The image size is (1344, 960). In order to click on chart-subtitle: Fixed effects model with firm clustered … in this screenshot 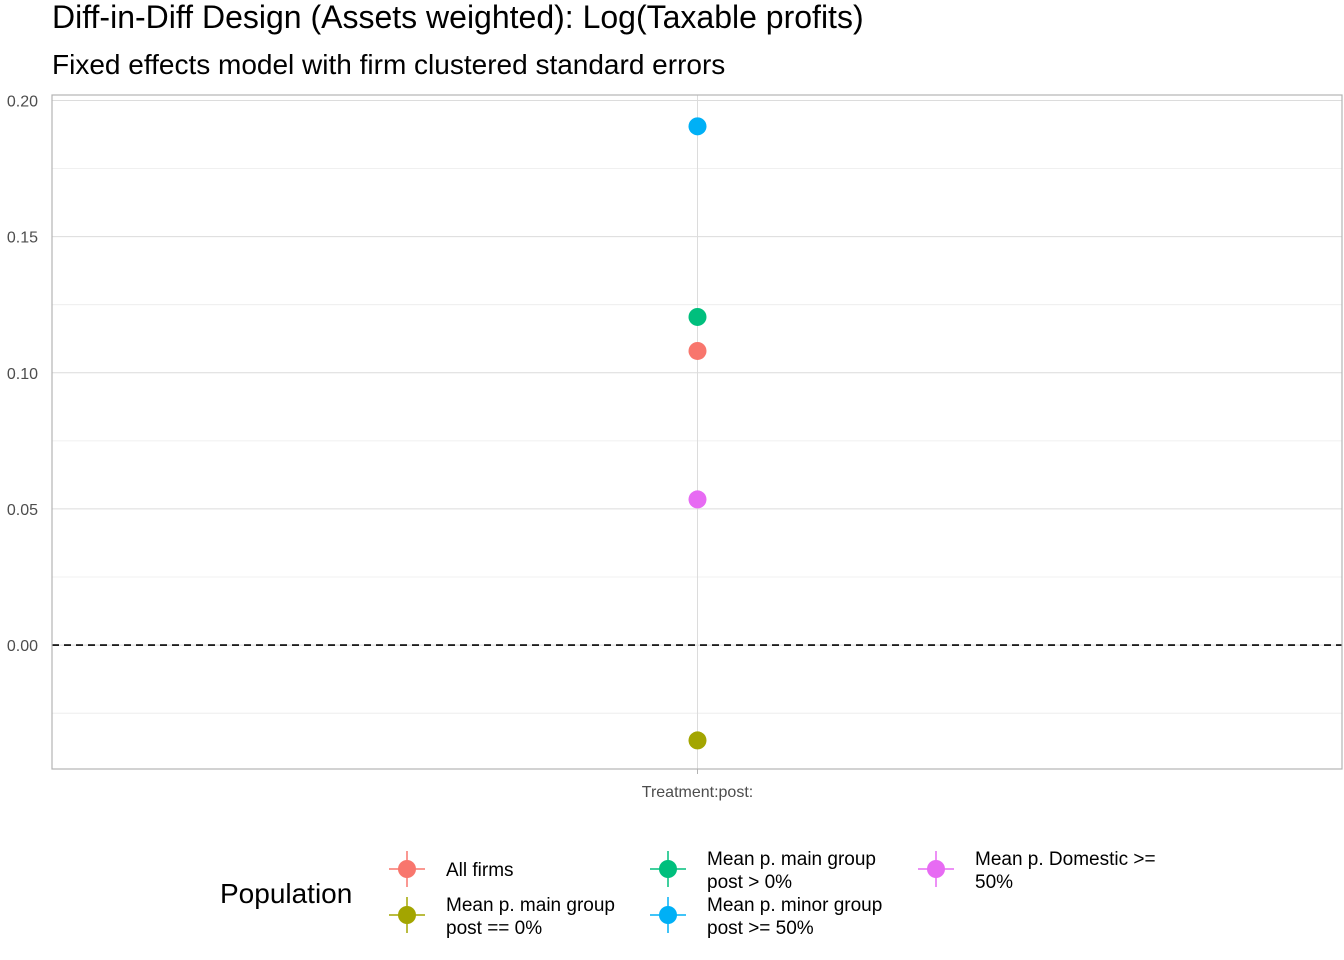, I will do `click(388, 64)`.